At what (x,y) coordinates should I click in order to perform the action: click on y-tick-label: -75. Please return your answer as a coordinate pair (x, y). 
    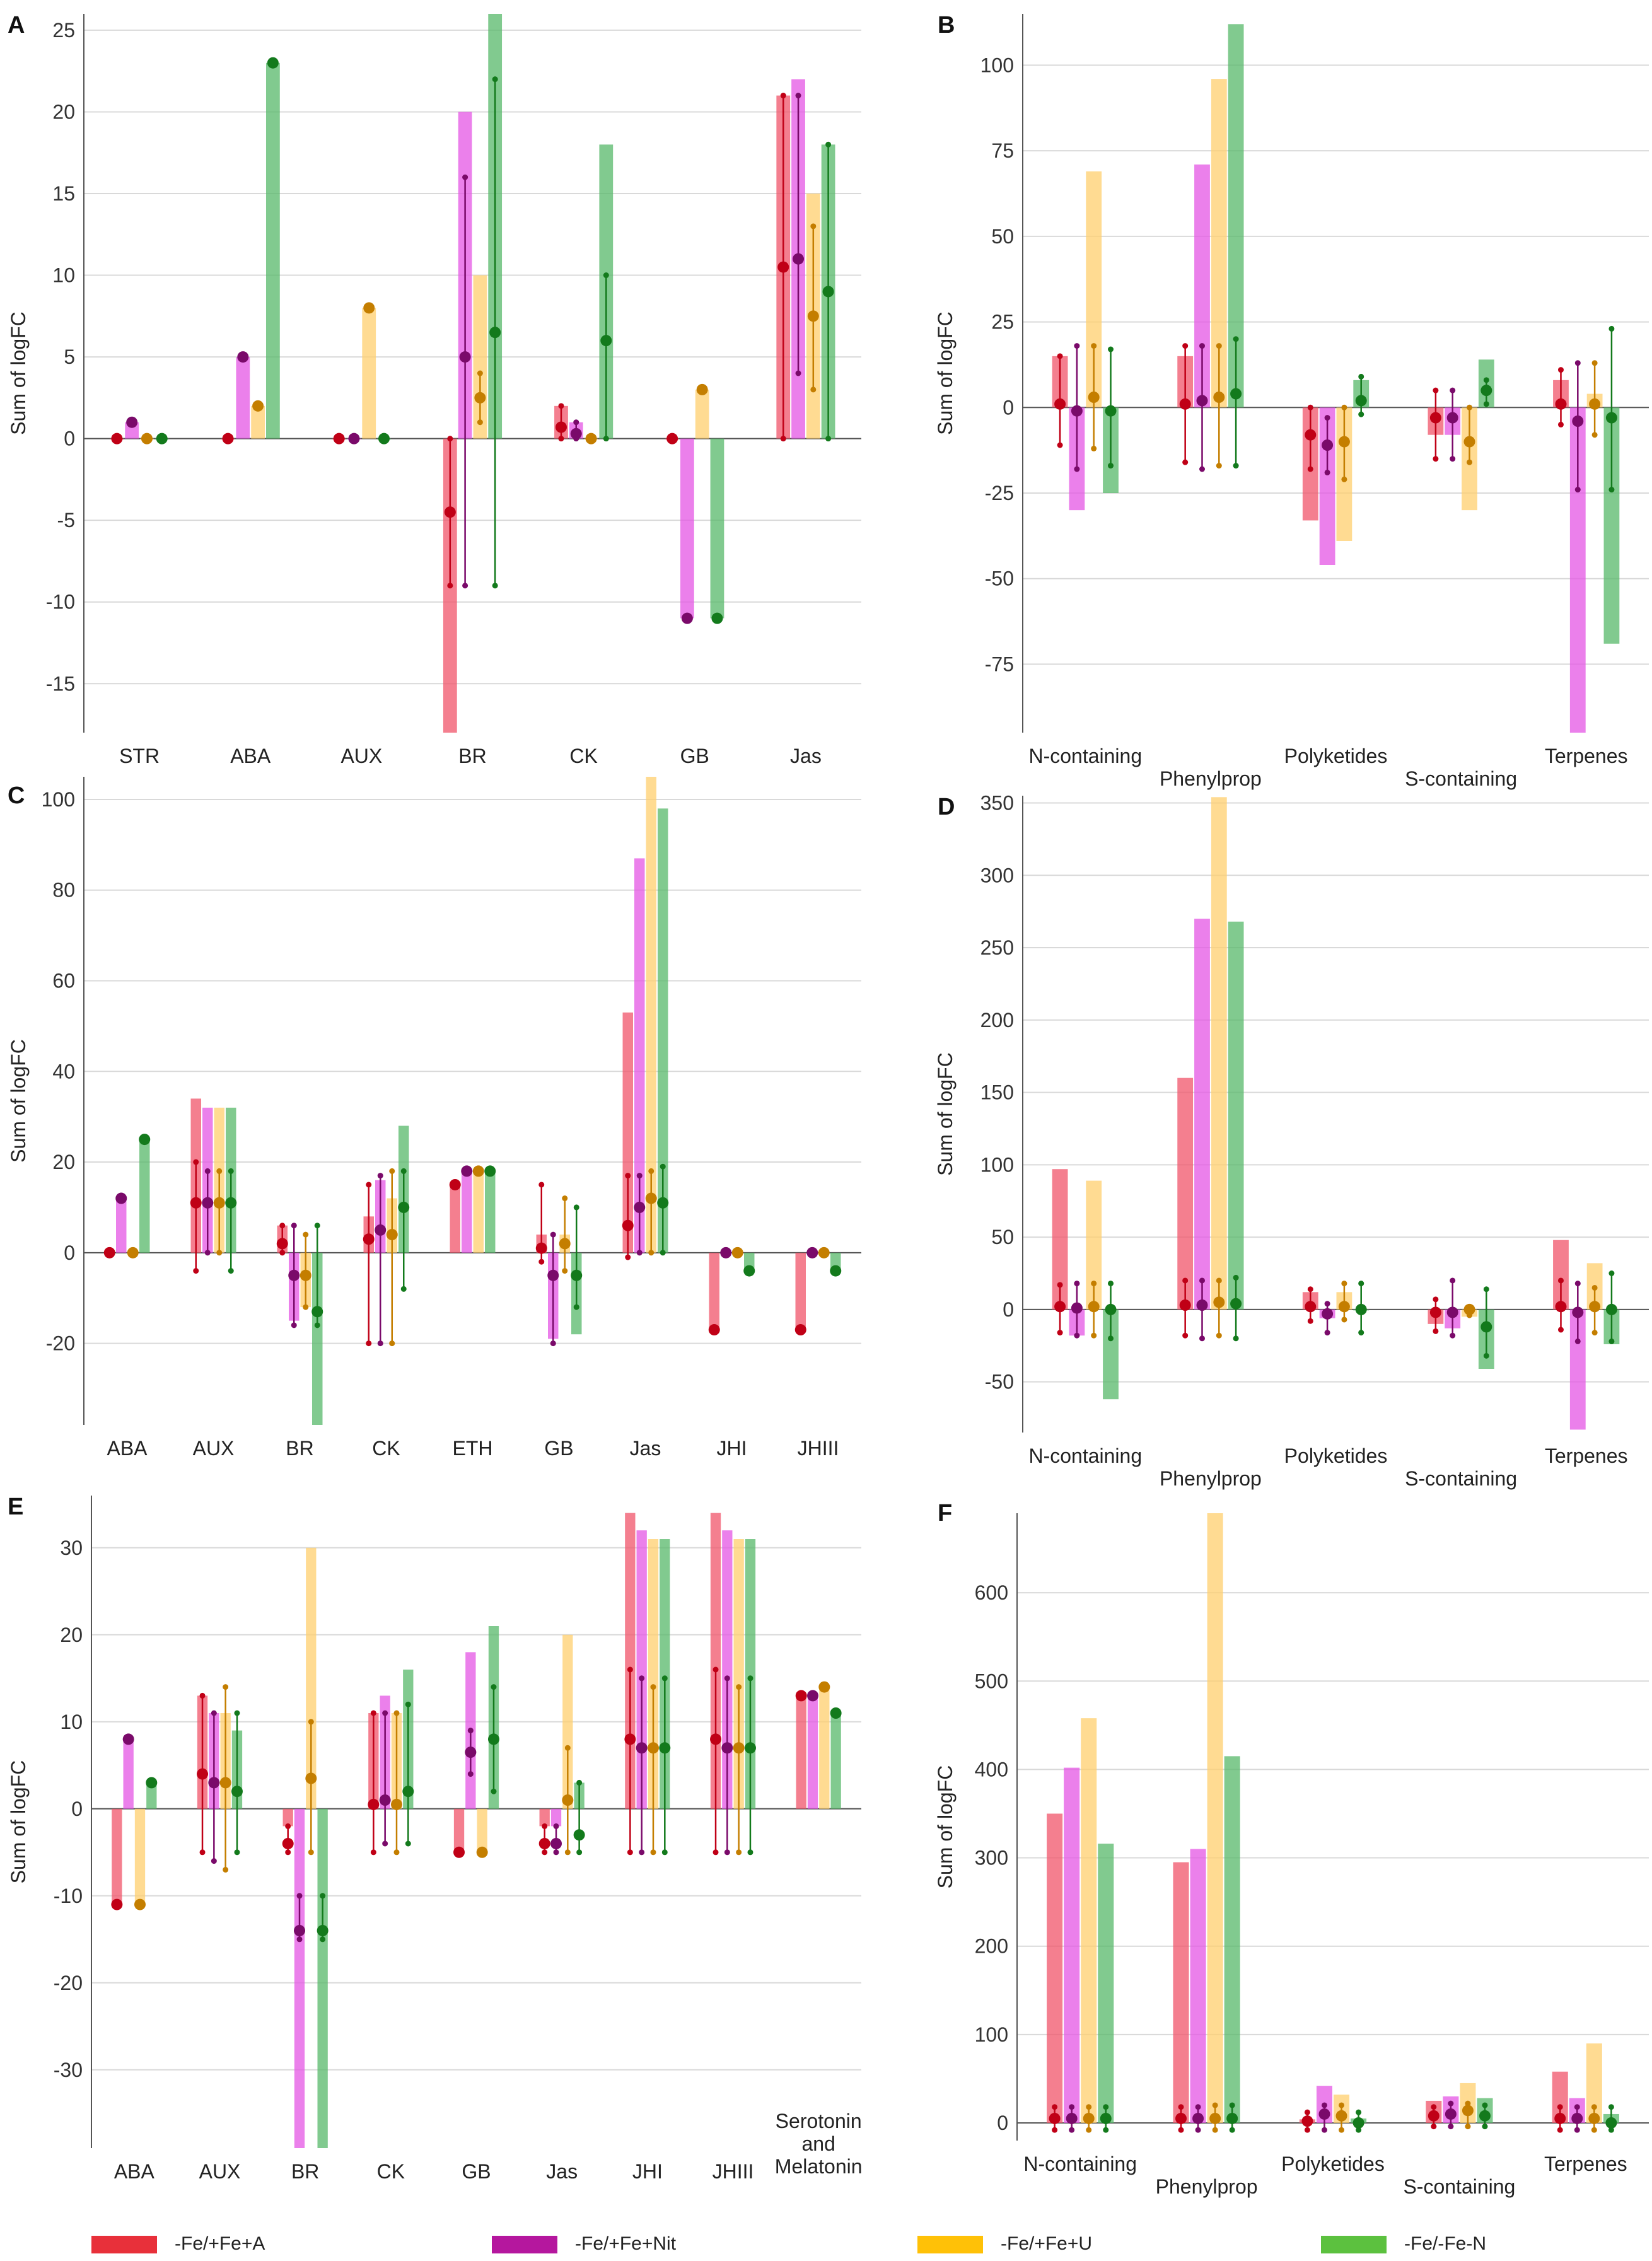
    Looking at the image, I should click on (999, 664).